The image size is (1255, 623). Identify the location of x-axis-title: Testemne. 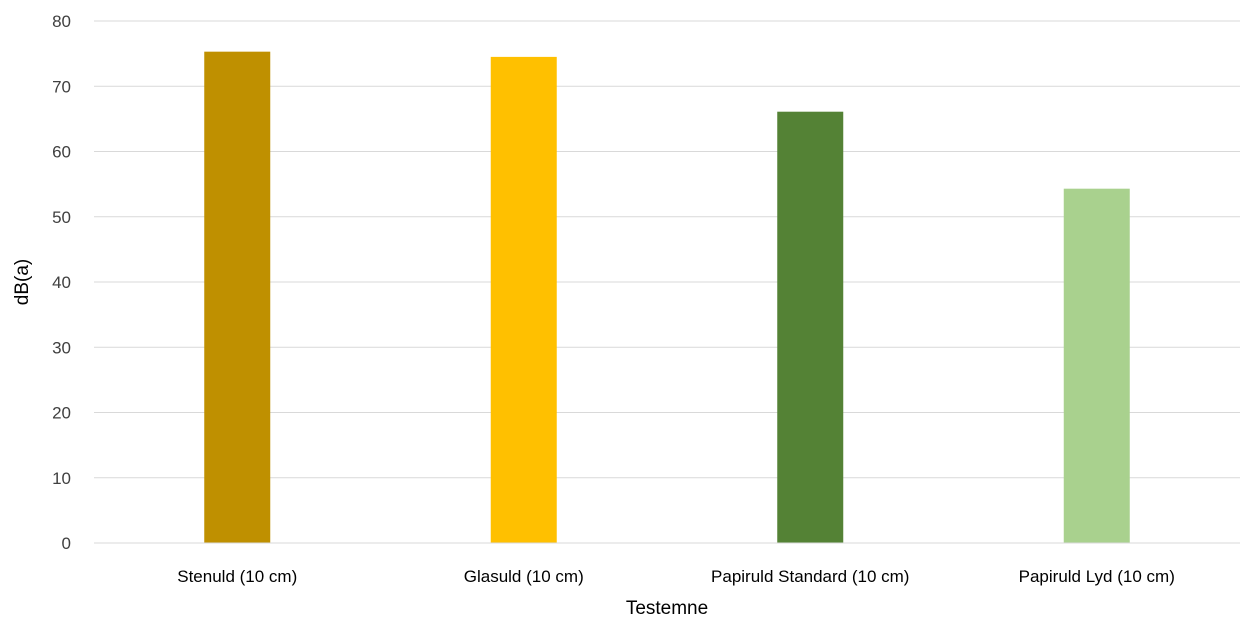
(667, 608).